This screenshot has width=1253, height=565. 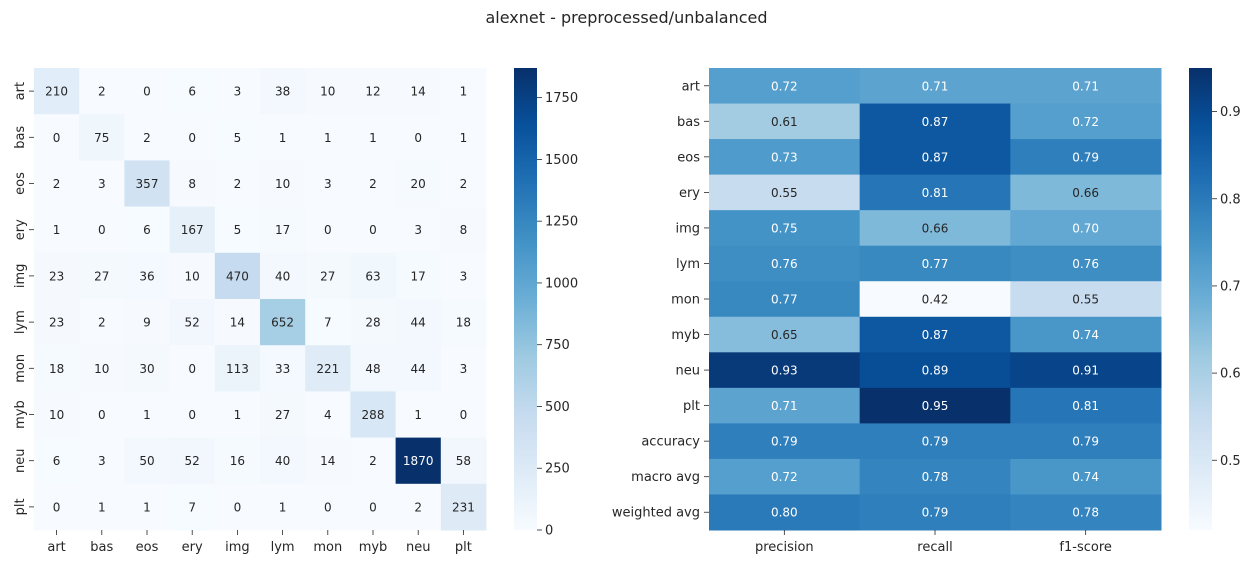 What do you see at coordinates (784, 513) in the screenshot?
I see `cell-label: 0.80` at bounding box center [784, 513].